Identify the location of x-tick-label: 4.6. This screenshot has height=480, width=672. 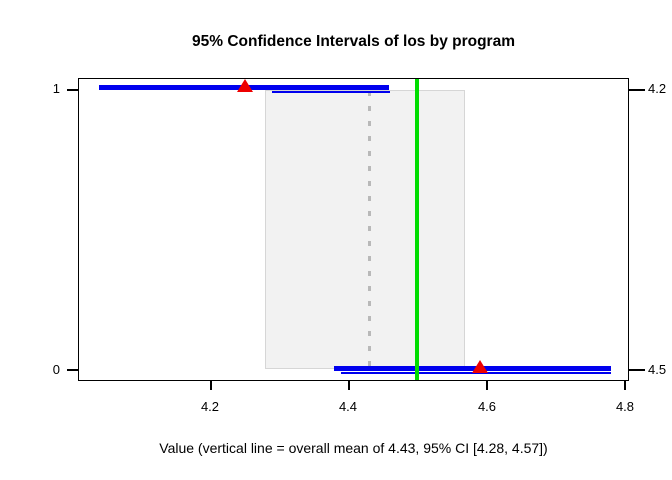
(487, 406).